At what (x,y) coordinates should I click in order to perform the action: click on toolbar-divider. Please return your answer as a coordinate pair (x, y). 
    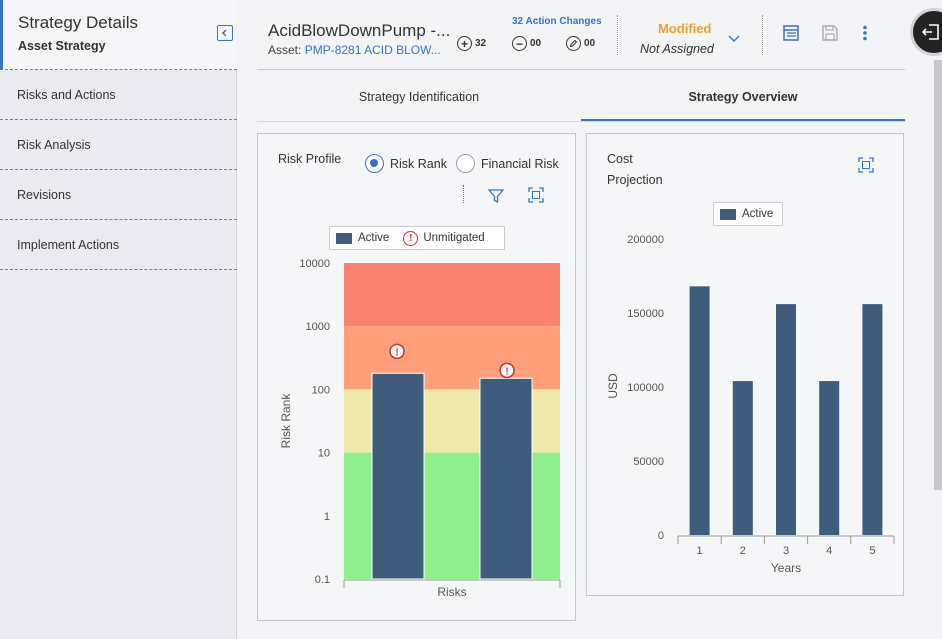
    Looking at the image, I should click on (463, 194).